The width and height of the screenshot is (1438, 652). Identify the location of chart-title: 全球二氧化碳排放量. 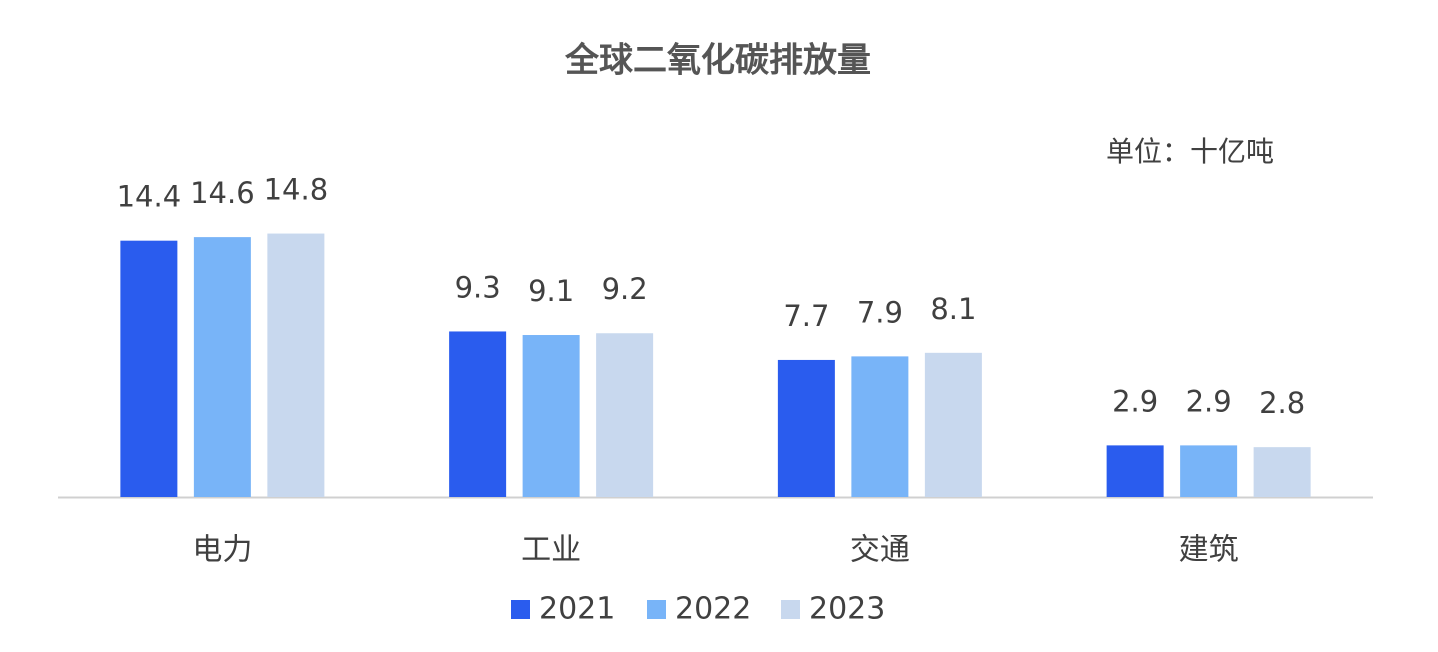
(717, 61).